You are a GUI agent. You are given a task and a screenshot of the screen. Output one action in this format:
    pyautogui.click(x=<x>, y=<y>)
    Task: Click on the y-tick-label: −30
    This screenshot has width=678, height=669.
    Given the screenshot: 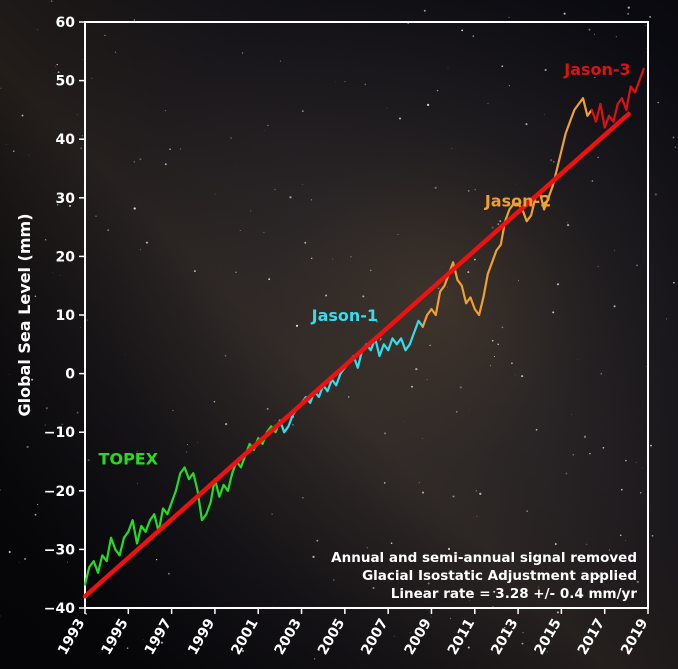 What is the action you would take?
    pyautogui.click(x=59, y=550)
    